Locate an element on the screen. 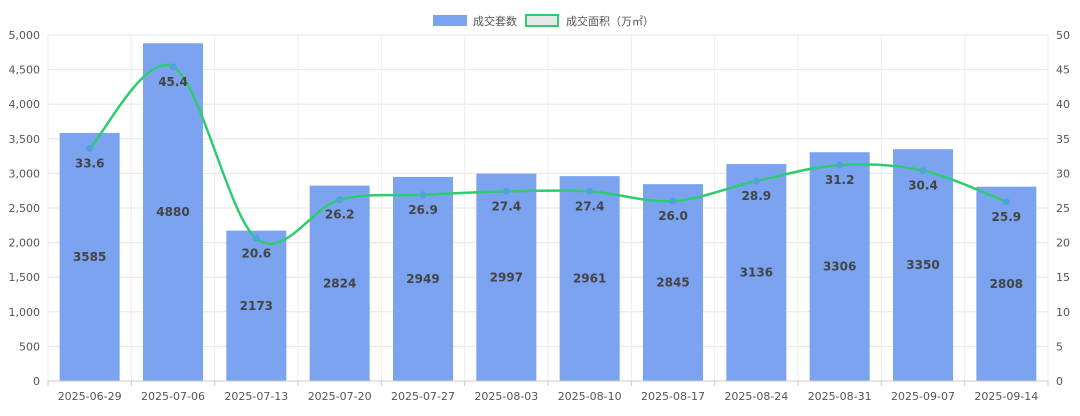  bar-value-label: 4880 is located at coordinates (172, 212).